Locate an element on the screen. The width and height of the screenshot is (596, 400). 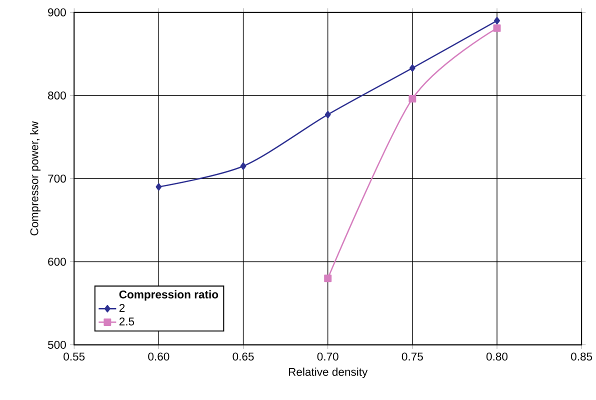
y-tick-label: 700 is located at coordinates (57, 178).